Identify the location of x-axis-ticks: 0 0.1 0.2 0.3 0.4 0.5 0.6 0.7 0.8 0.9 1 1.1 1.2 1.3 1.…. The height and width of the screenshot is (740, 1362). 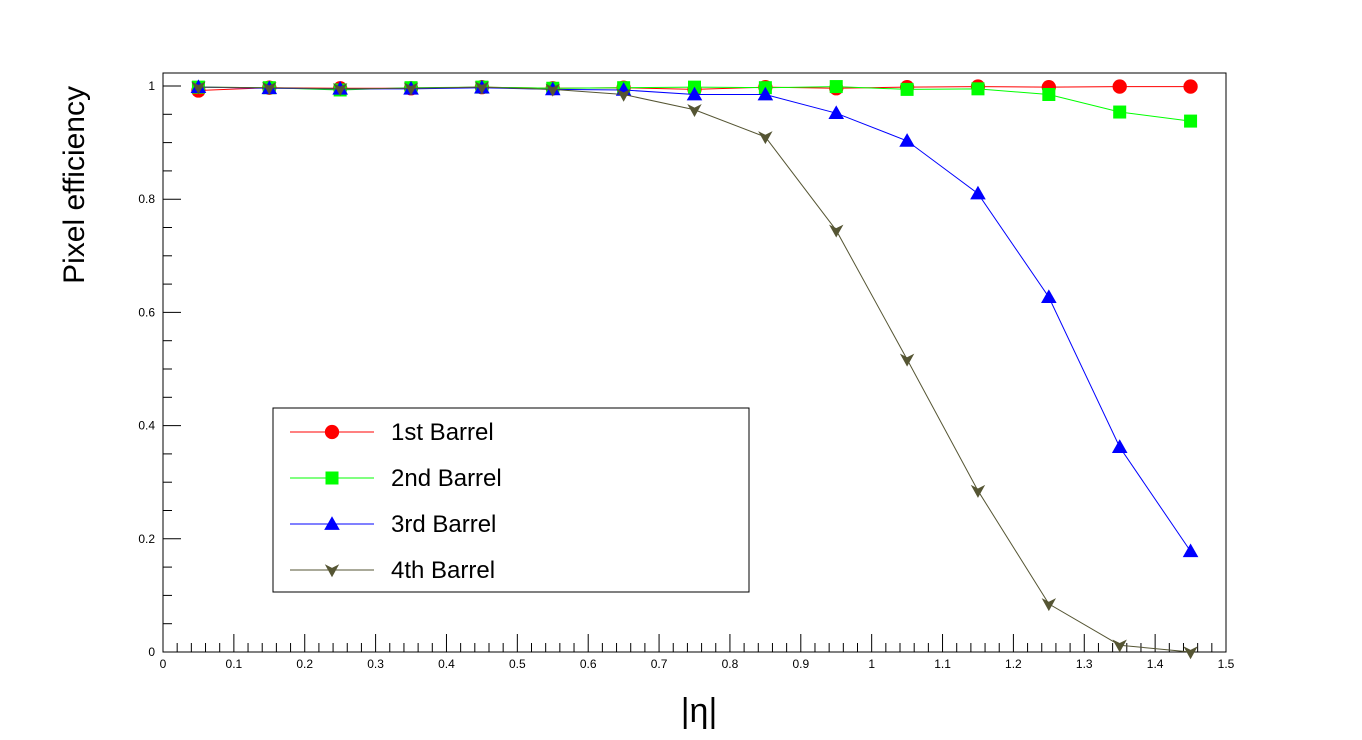
(697, 652).